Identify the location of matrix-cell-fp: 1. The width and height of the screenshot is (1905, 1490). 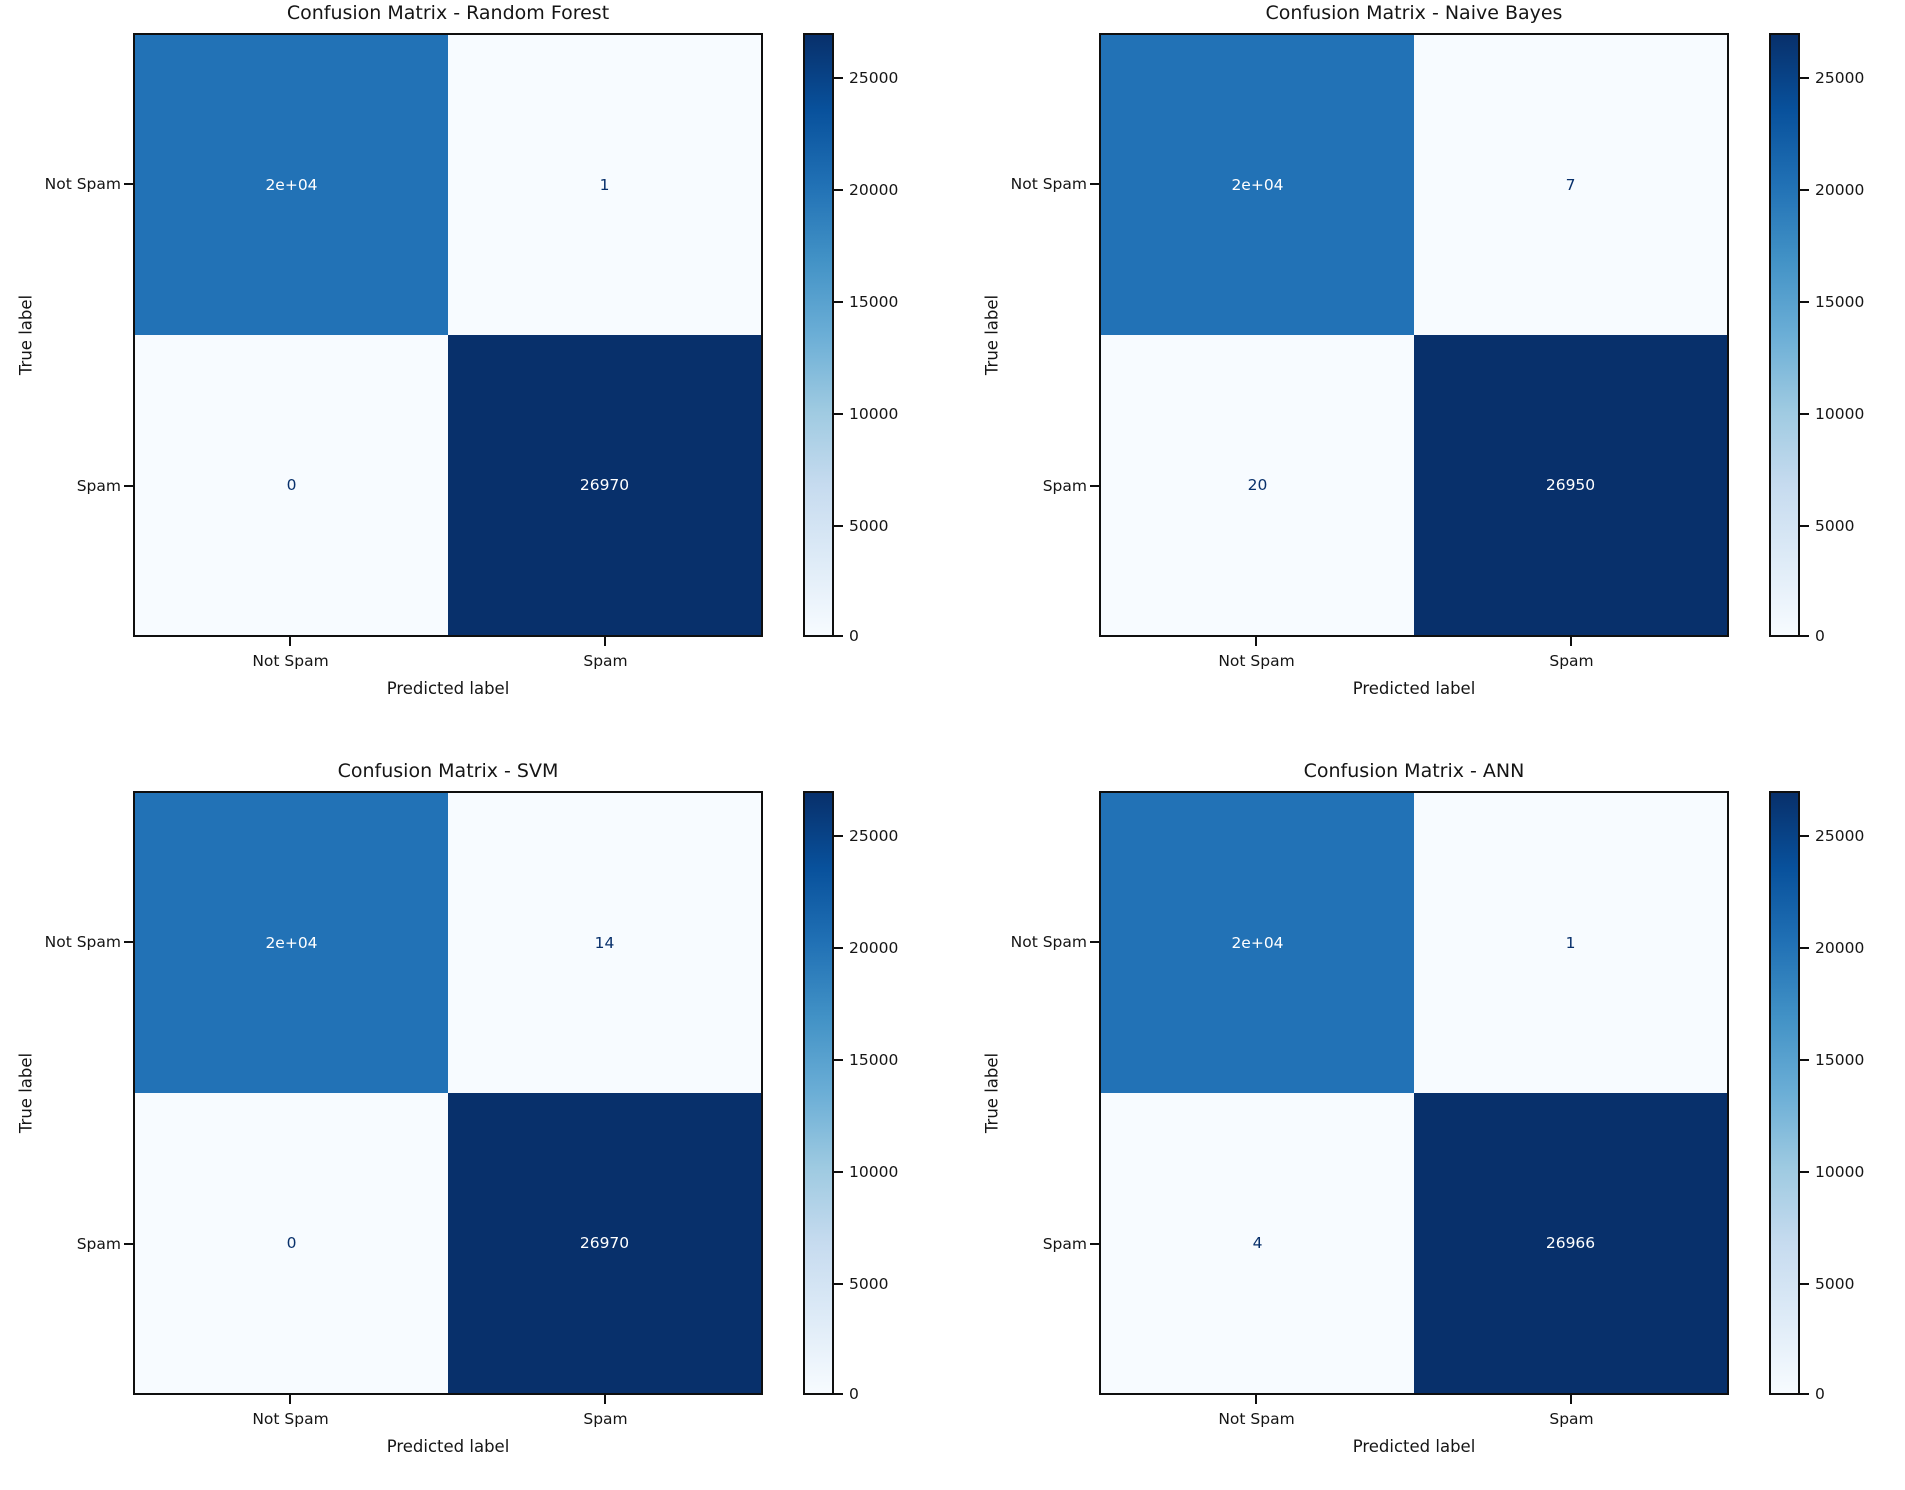
(1570, 943).